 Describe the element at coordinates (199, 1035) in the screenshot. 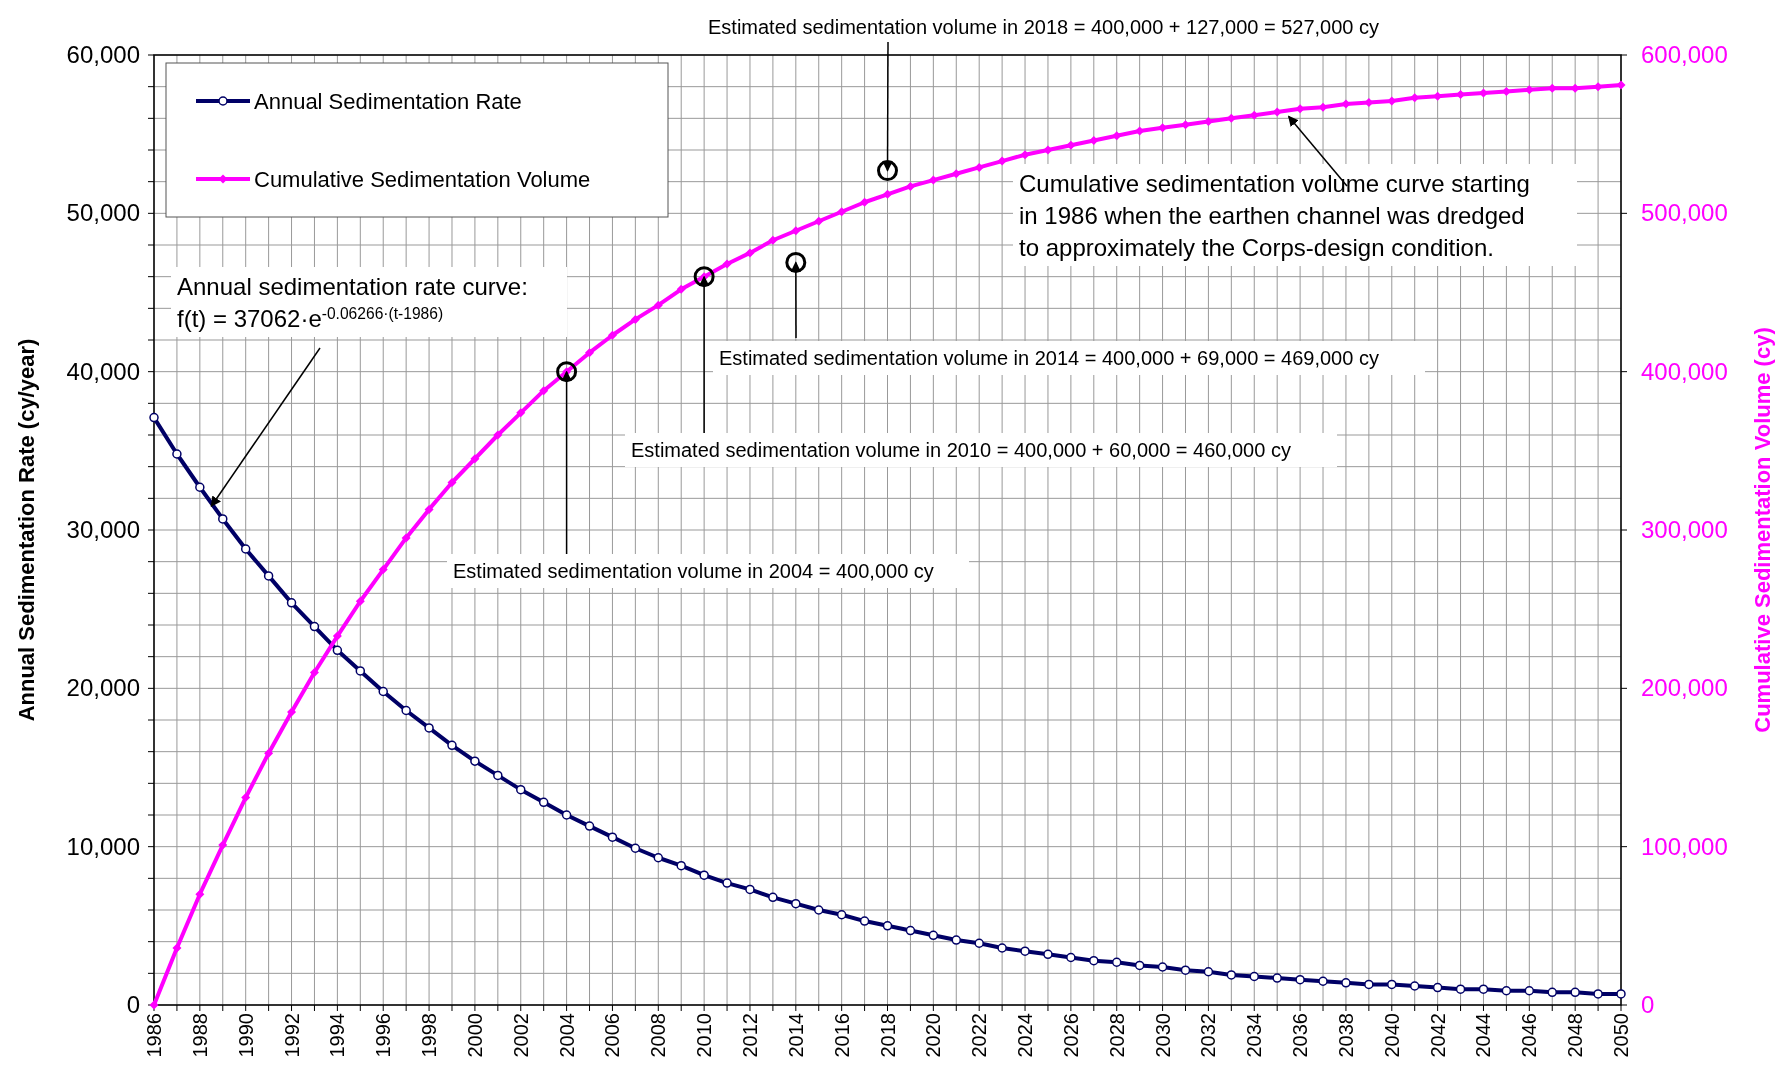

I see `x-tick-label: 1988` at that location.